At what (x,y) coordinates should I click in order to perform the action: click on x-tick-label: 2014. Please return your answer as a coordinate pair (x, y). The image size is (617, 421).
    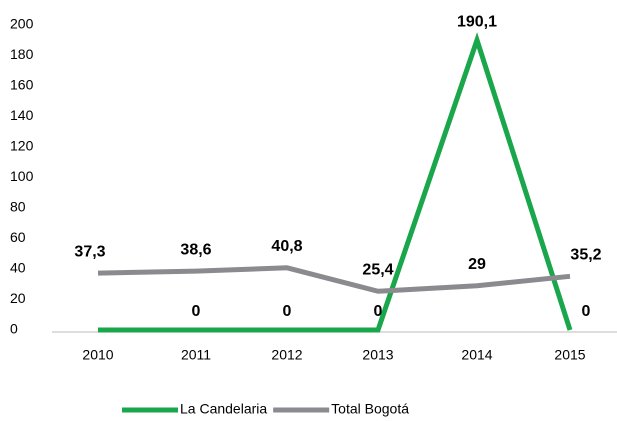
    Looking at the image, I should click on (476, 355).